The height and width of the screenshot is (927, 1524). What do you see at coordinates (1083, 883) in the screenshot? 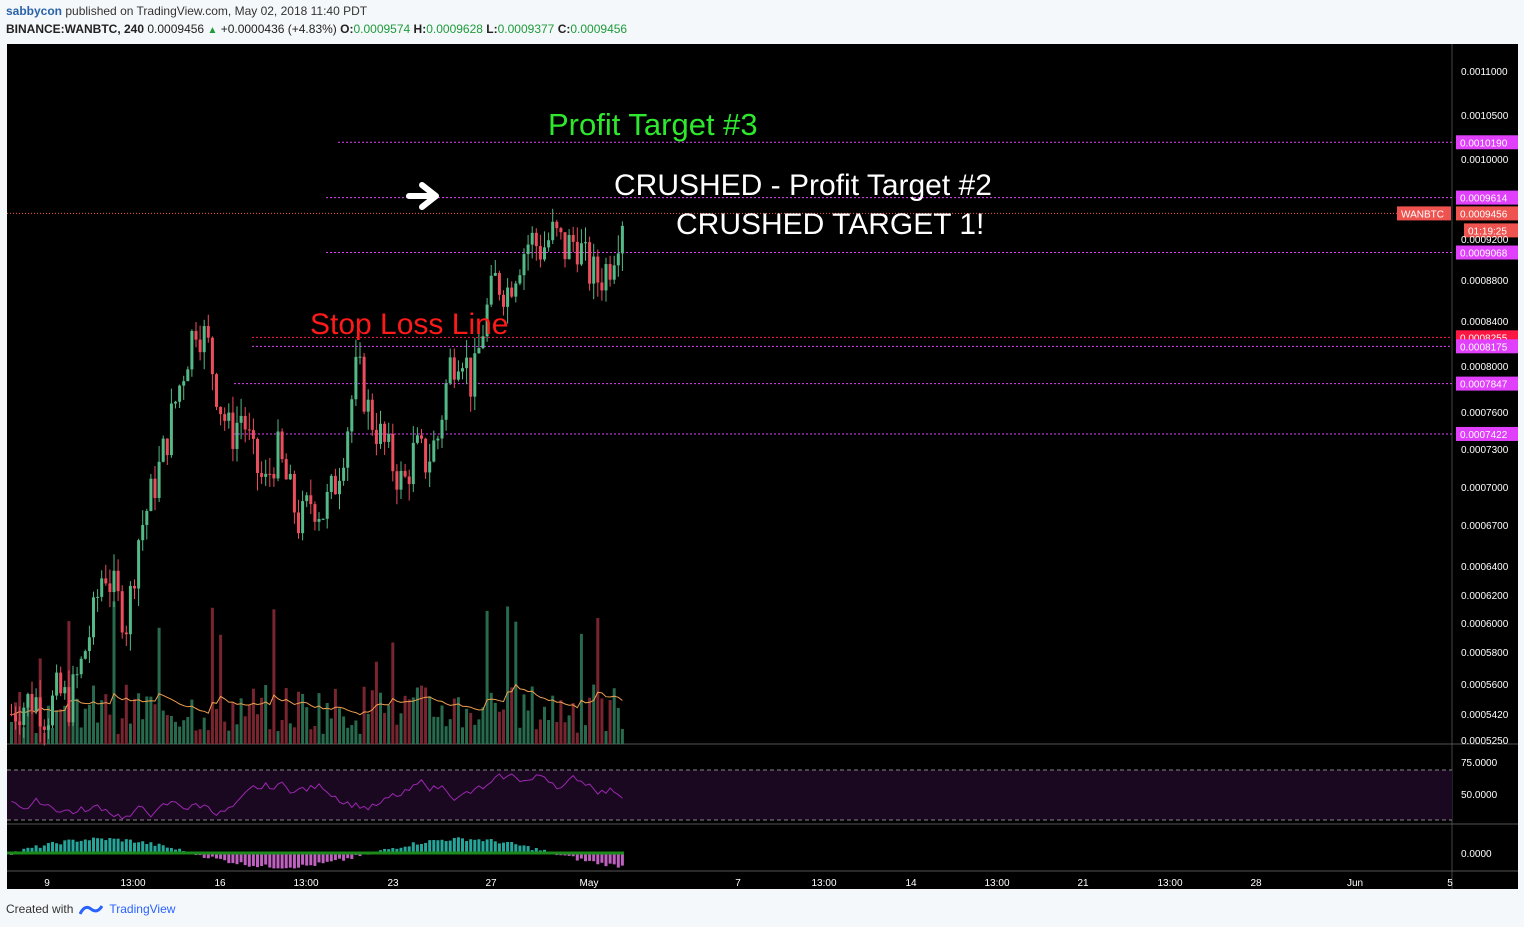
I see `time-tick-label: 21` at bounding box center [1083, 883].